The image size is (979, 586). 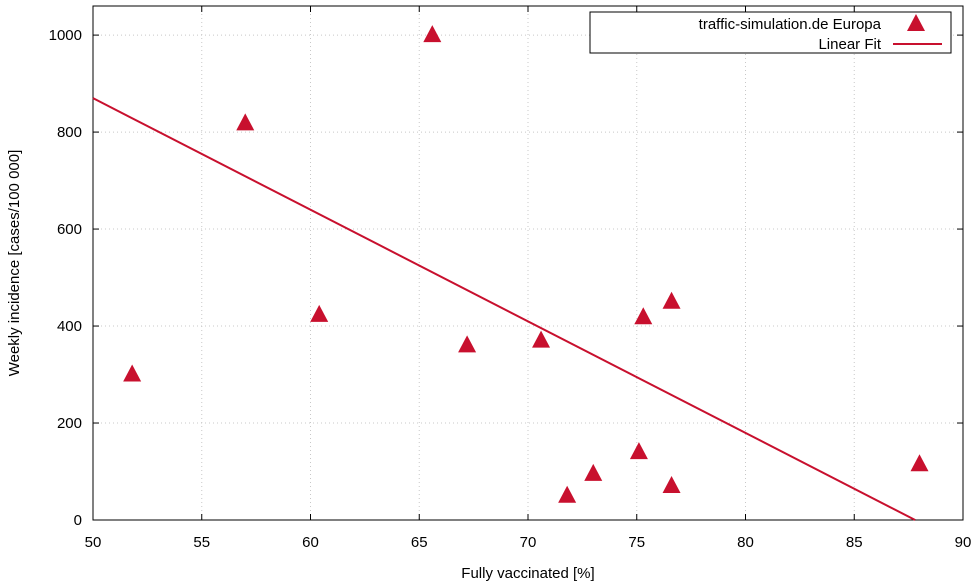 I want to click on x-tick-label: 50, so click(x=93, y=542).